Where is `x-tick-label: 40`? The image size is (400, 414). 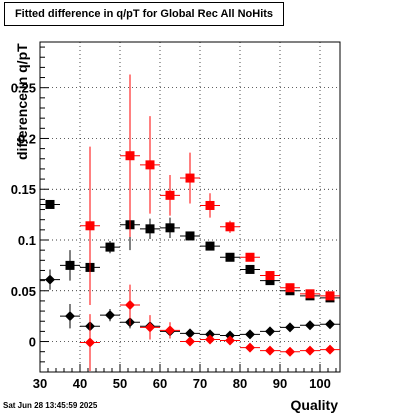
x-tick-label: 40 is located at coordinates (80, 383).